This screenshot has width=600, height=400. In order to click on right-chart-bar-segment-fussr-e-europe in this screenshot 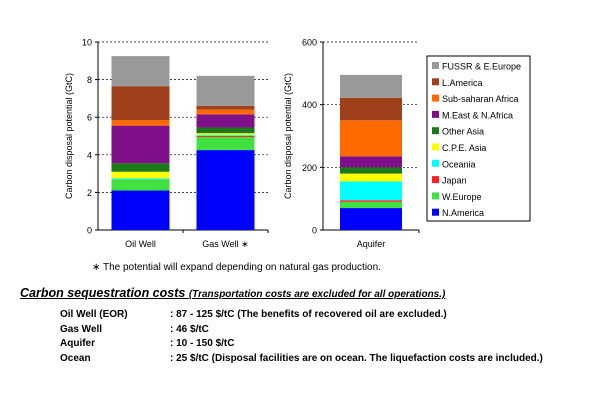, I will do `click(371, 86)`.